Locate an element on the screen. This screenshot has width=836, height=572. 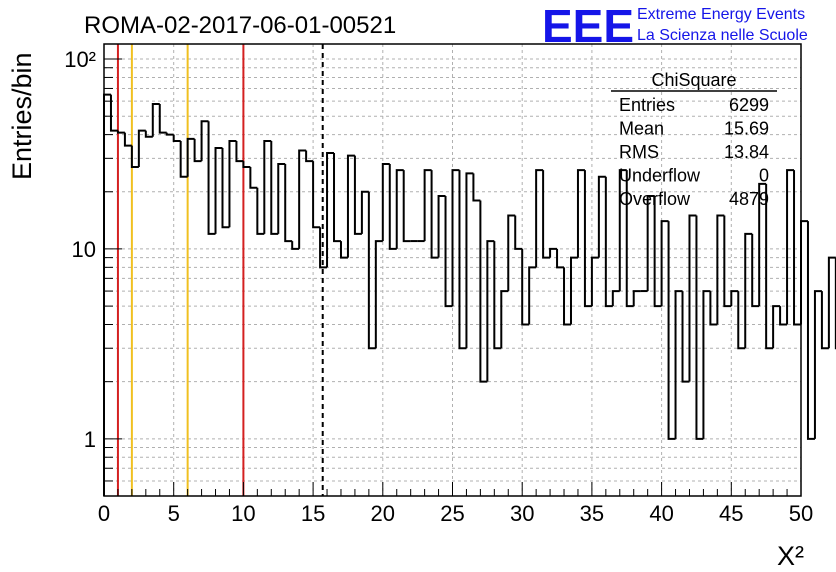
y-axis-label: Entries/bin is located at coordinates (22, 116).